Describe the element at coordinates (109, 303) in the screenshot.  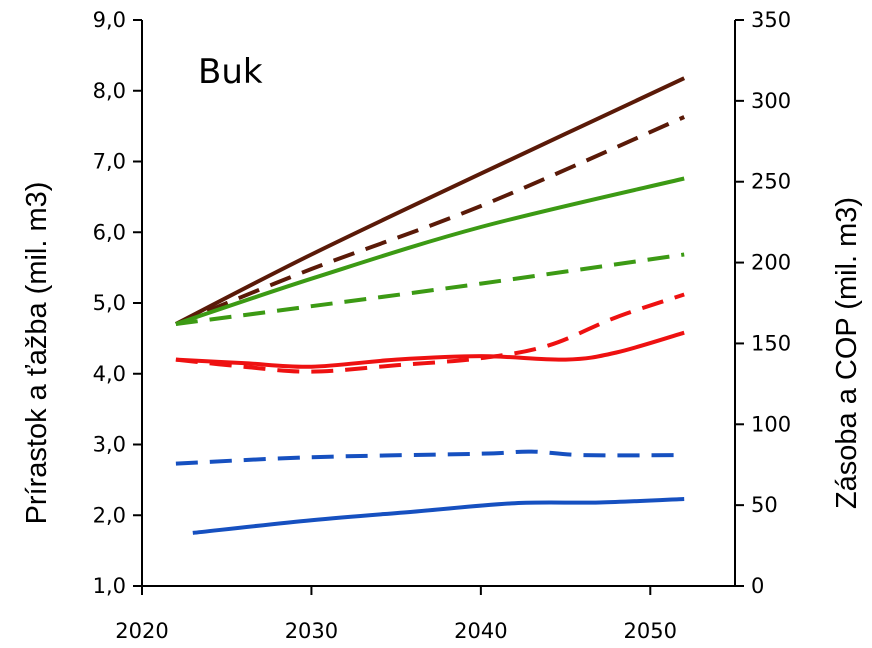
I see `y-left-tick-label: 5,0` at that location.